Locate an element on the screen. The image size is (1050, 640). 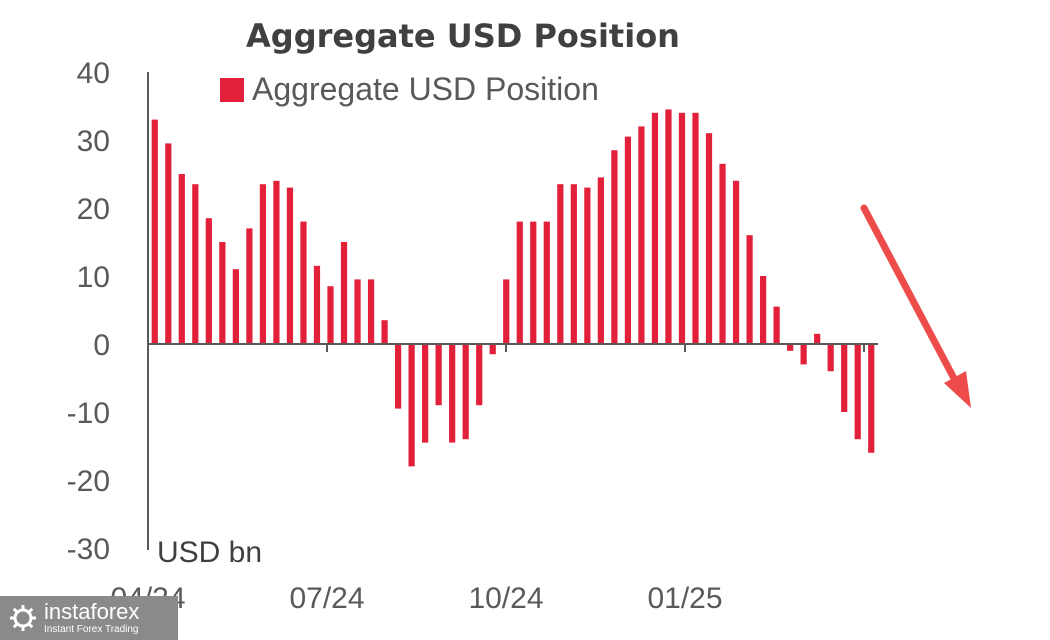
downward-trend-arrow is located at coordinates (915, 306).